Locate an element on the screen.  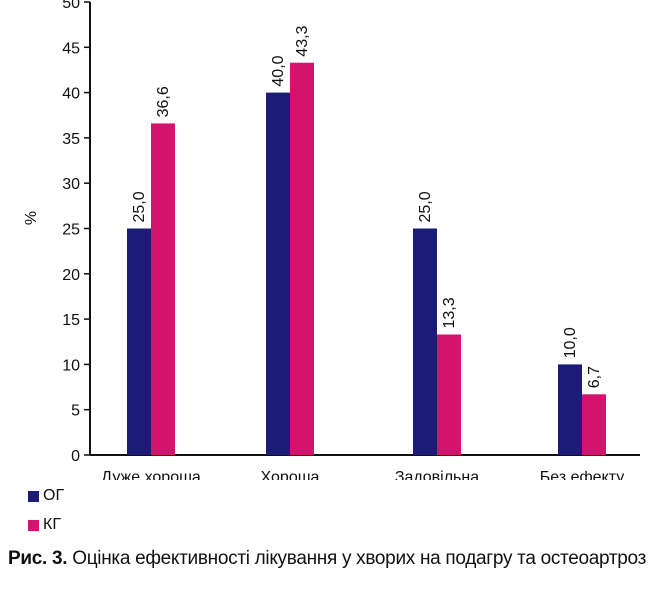
data-label: 43,3 is located at coordinates (302, 40).